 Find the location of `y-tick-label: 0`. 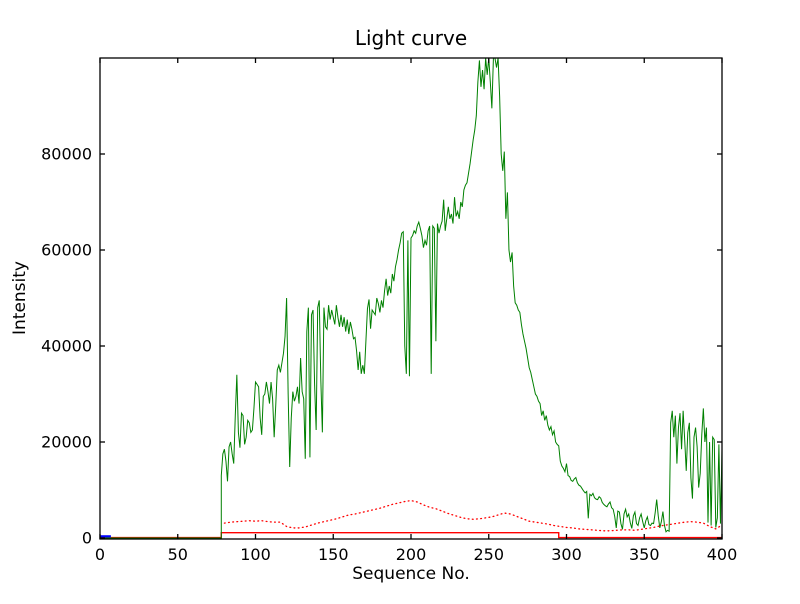

y-tick-label: 0 is located at coordinates (87, 538).